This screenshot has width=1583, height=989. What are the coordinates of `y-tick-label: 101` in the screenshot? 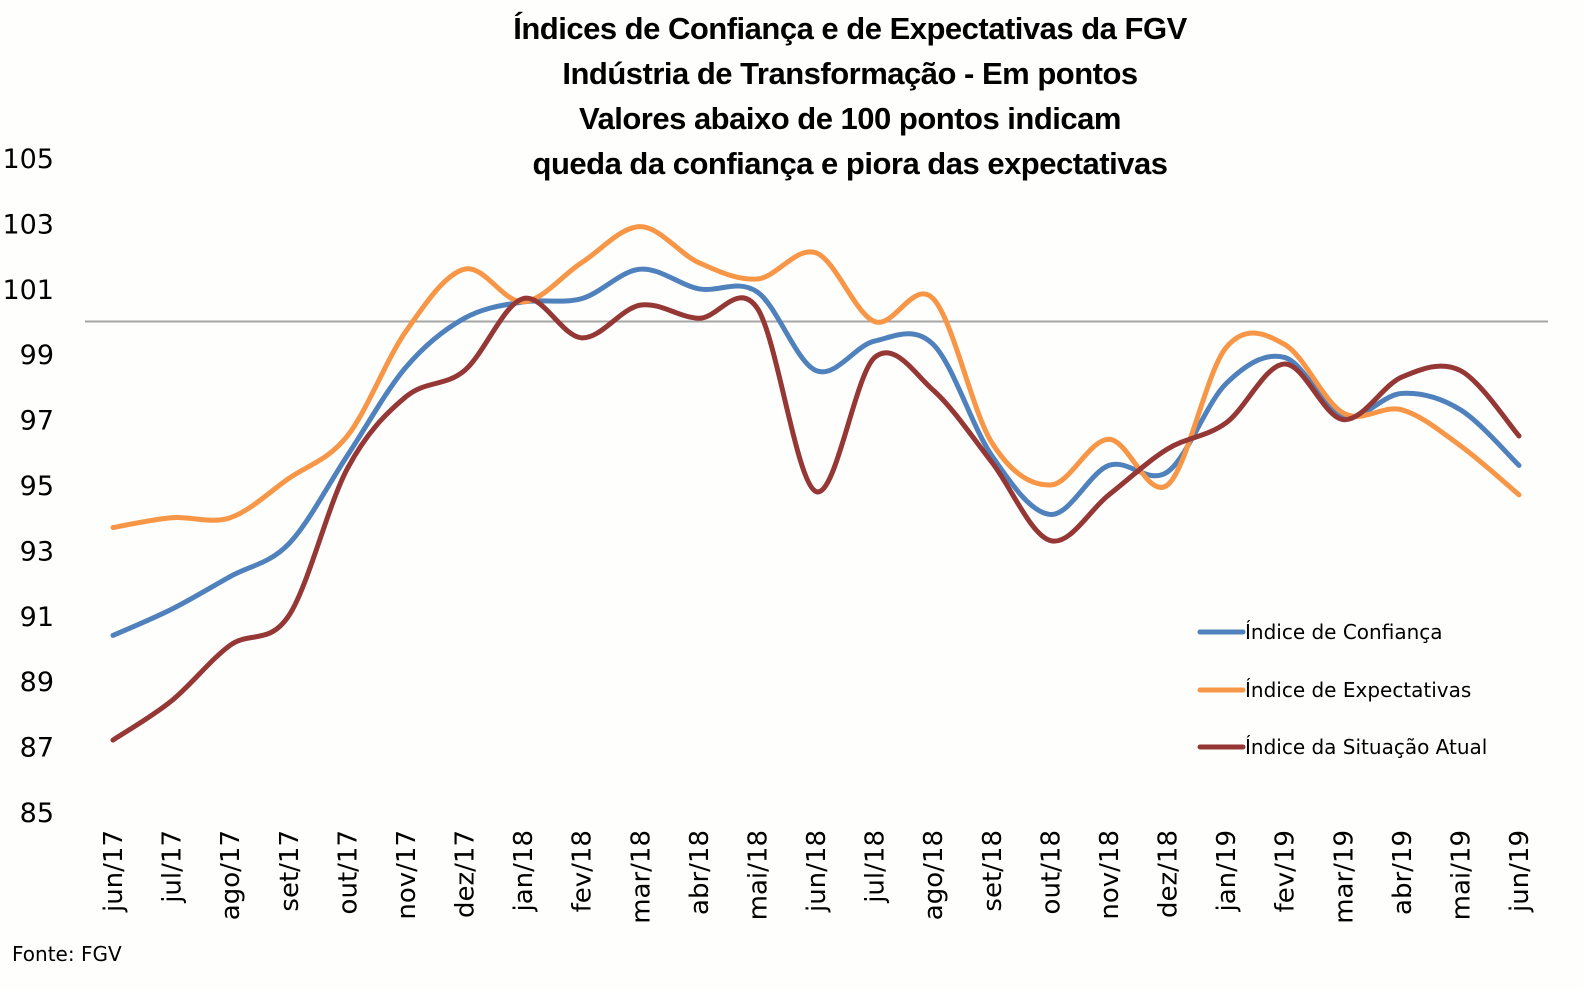 It's located at (28, 290).